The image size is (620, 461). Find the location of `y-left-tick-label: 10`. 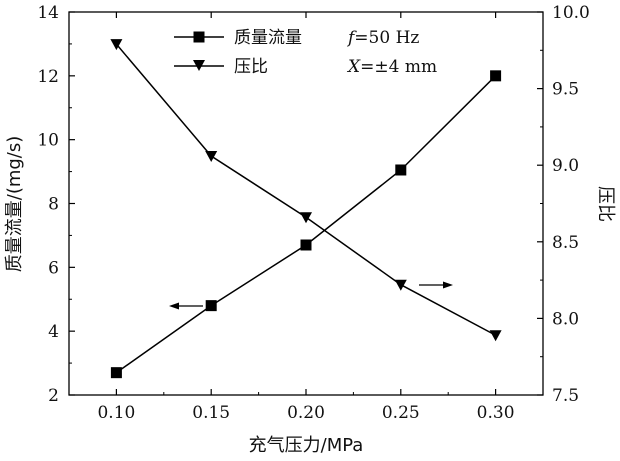

y-left-tick-label: 10 is located at coordinates (48, 141).